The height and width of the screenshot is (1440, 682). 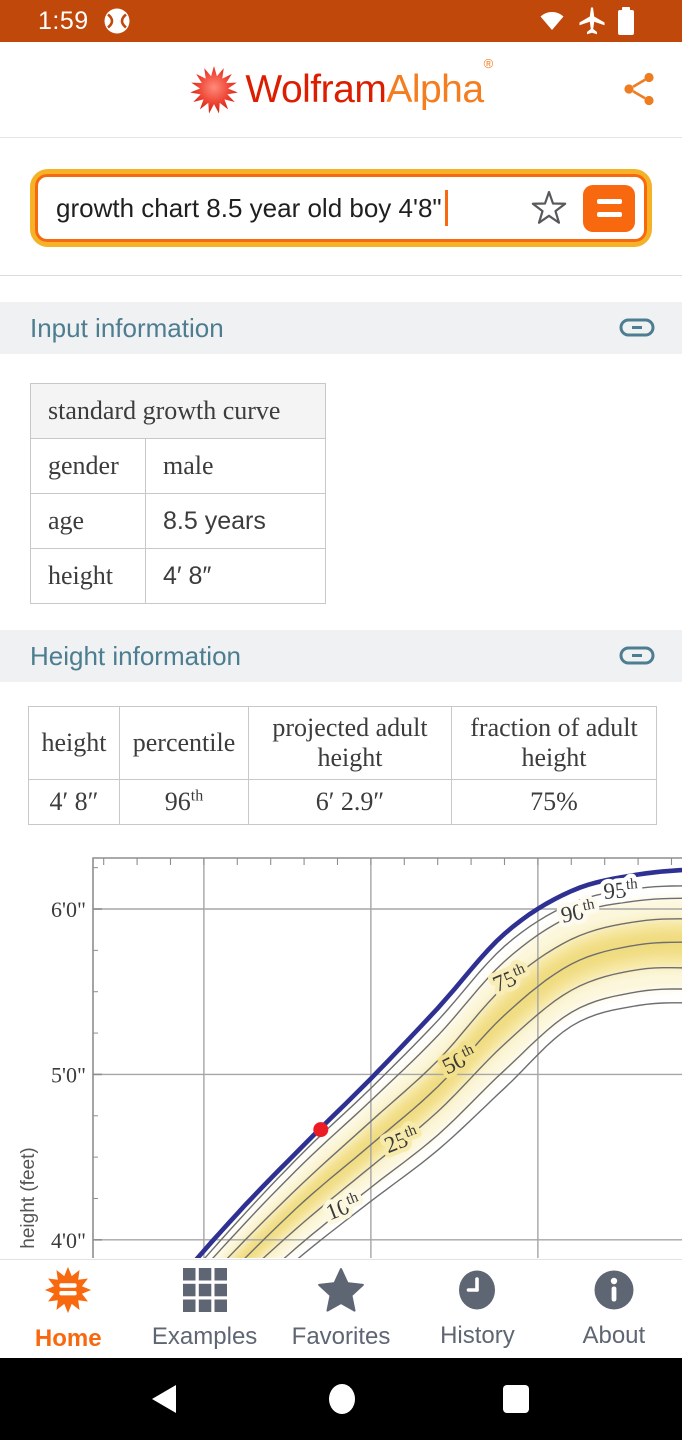 What do you see at coordinates (204, 1336) in the screenshot?
I see `nav-label: Examples` at bounding box center [204, 1336].